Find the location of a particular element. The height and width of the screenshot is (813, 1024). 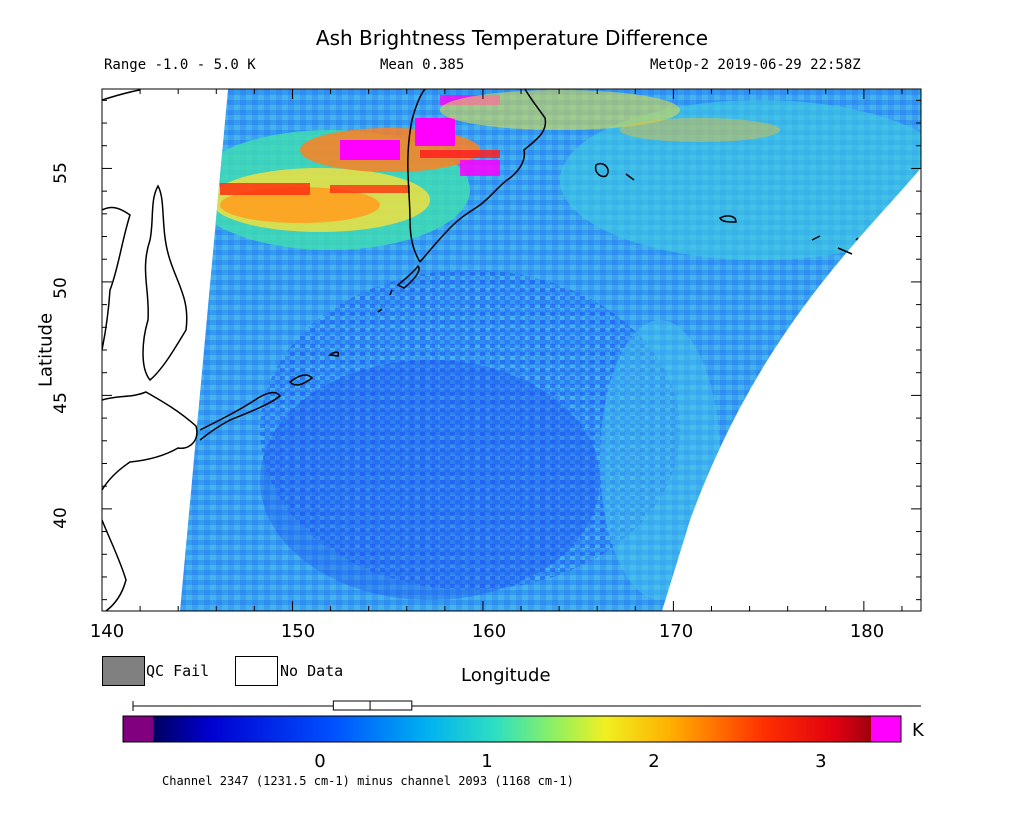

colorbar-tick-label: 1 is located at coordinates (487, 761).